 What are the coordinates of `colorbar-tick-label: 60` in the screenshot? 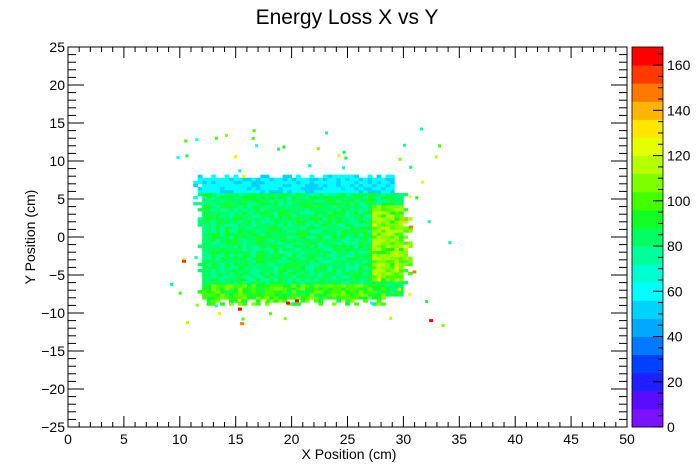 It's located at (675, 291).